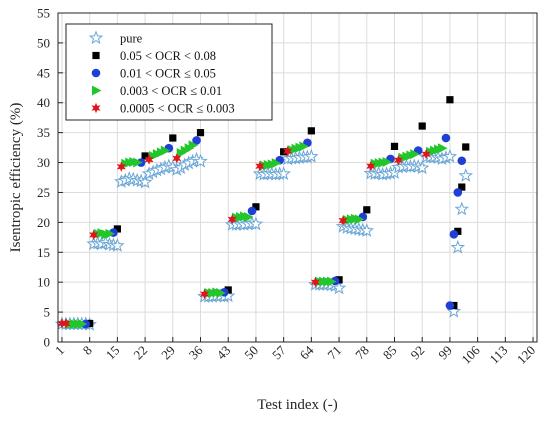  Describe the element at coordinates (43, 222) in the screenshot. I see `y-tick-label: 20` at that location.